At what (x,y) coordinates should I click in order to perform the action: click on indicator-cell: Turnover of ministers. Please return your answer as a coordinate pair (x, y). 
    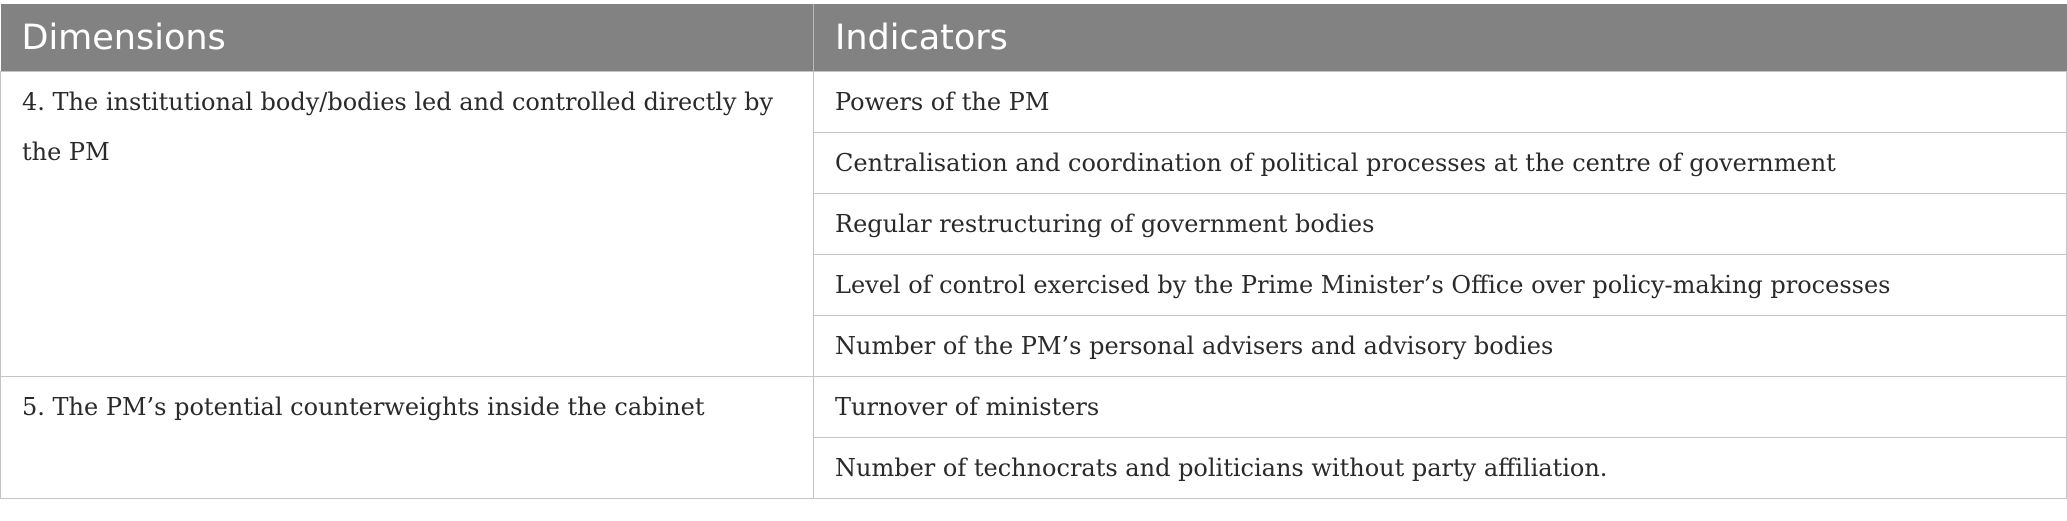
    Looking at the image, I should click on (1440, 407).